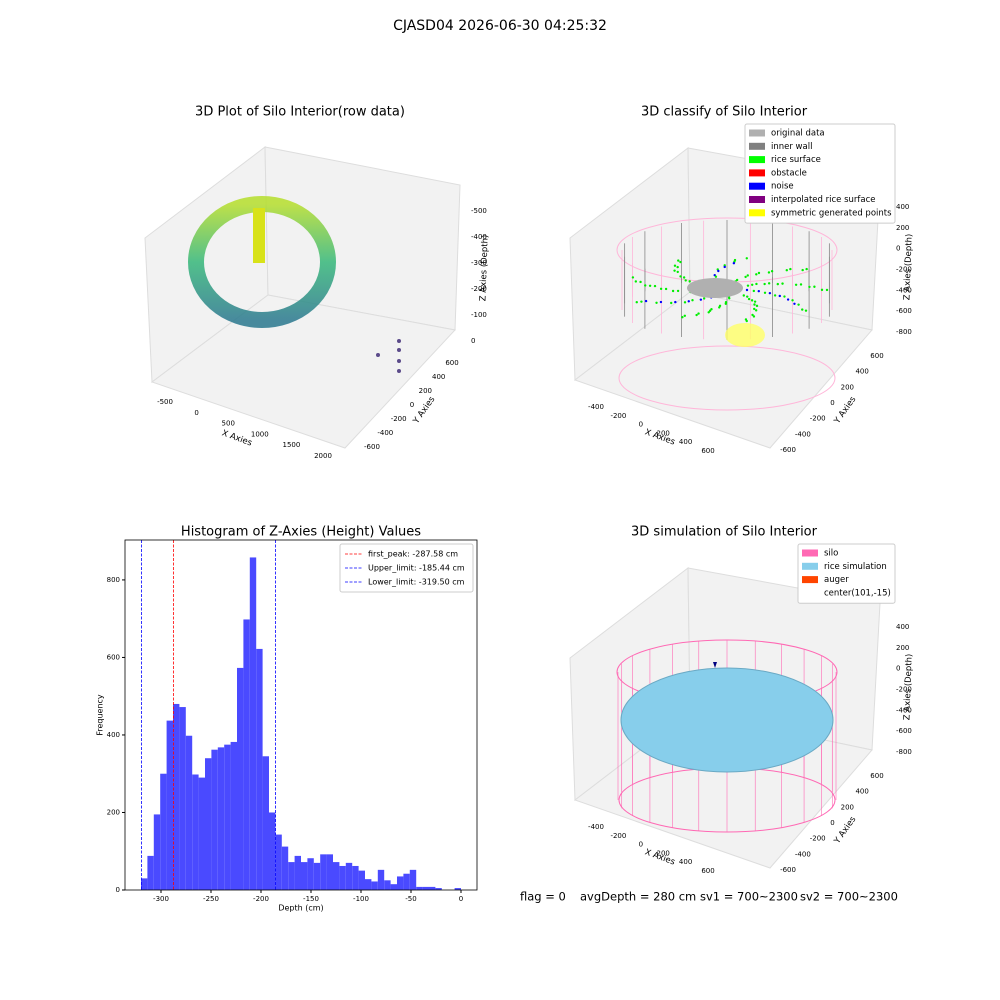 The image size is (1000, 1000). I want to click on point, so click(399, 371).